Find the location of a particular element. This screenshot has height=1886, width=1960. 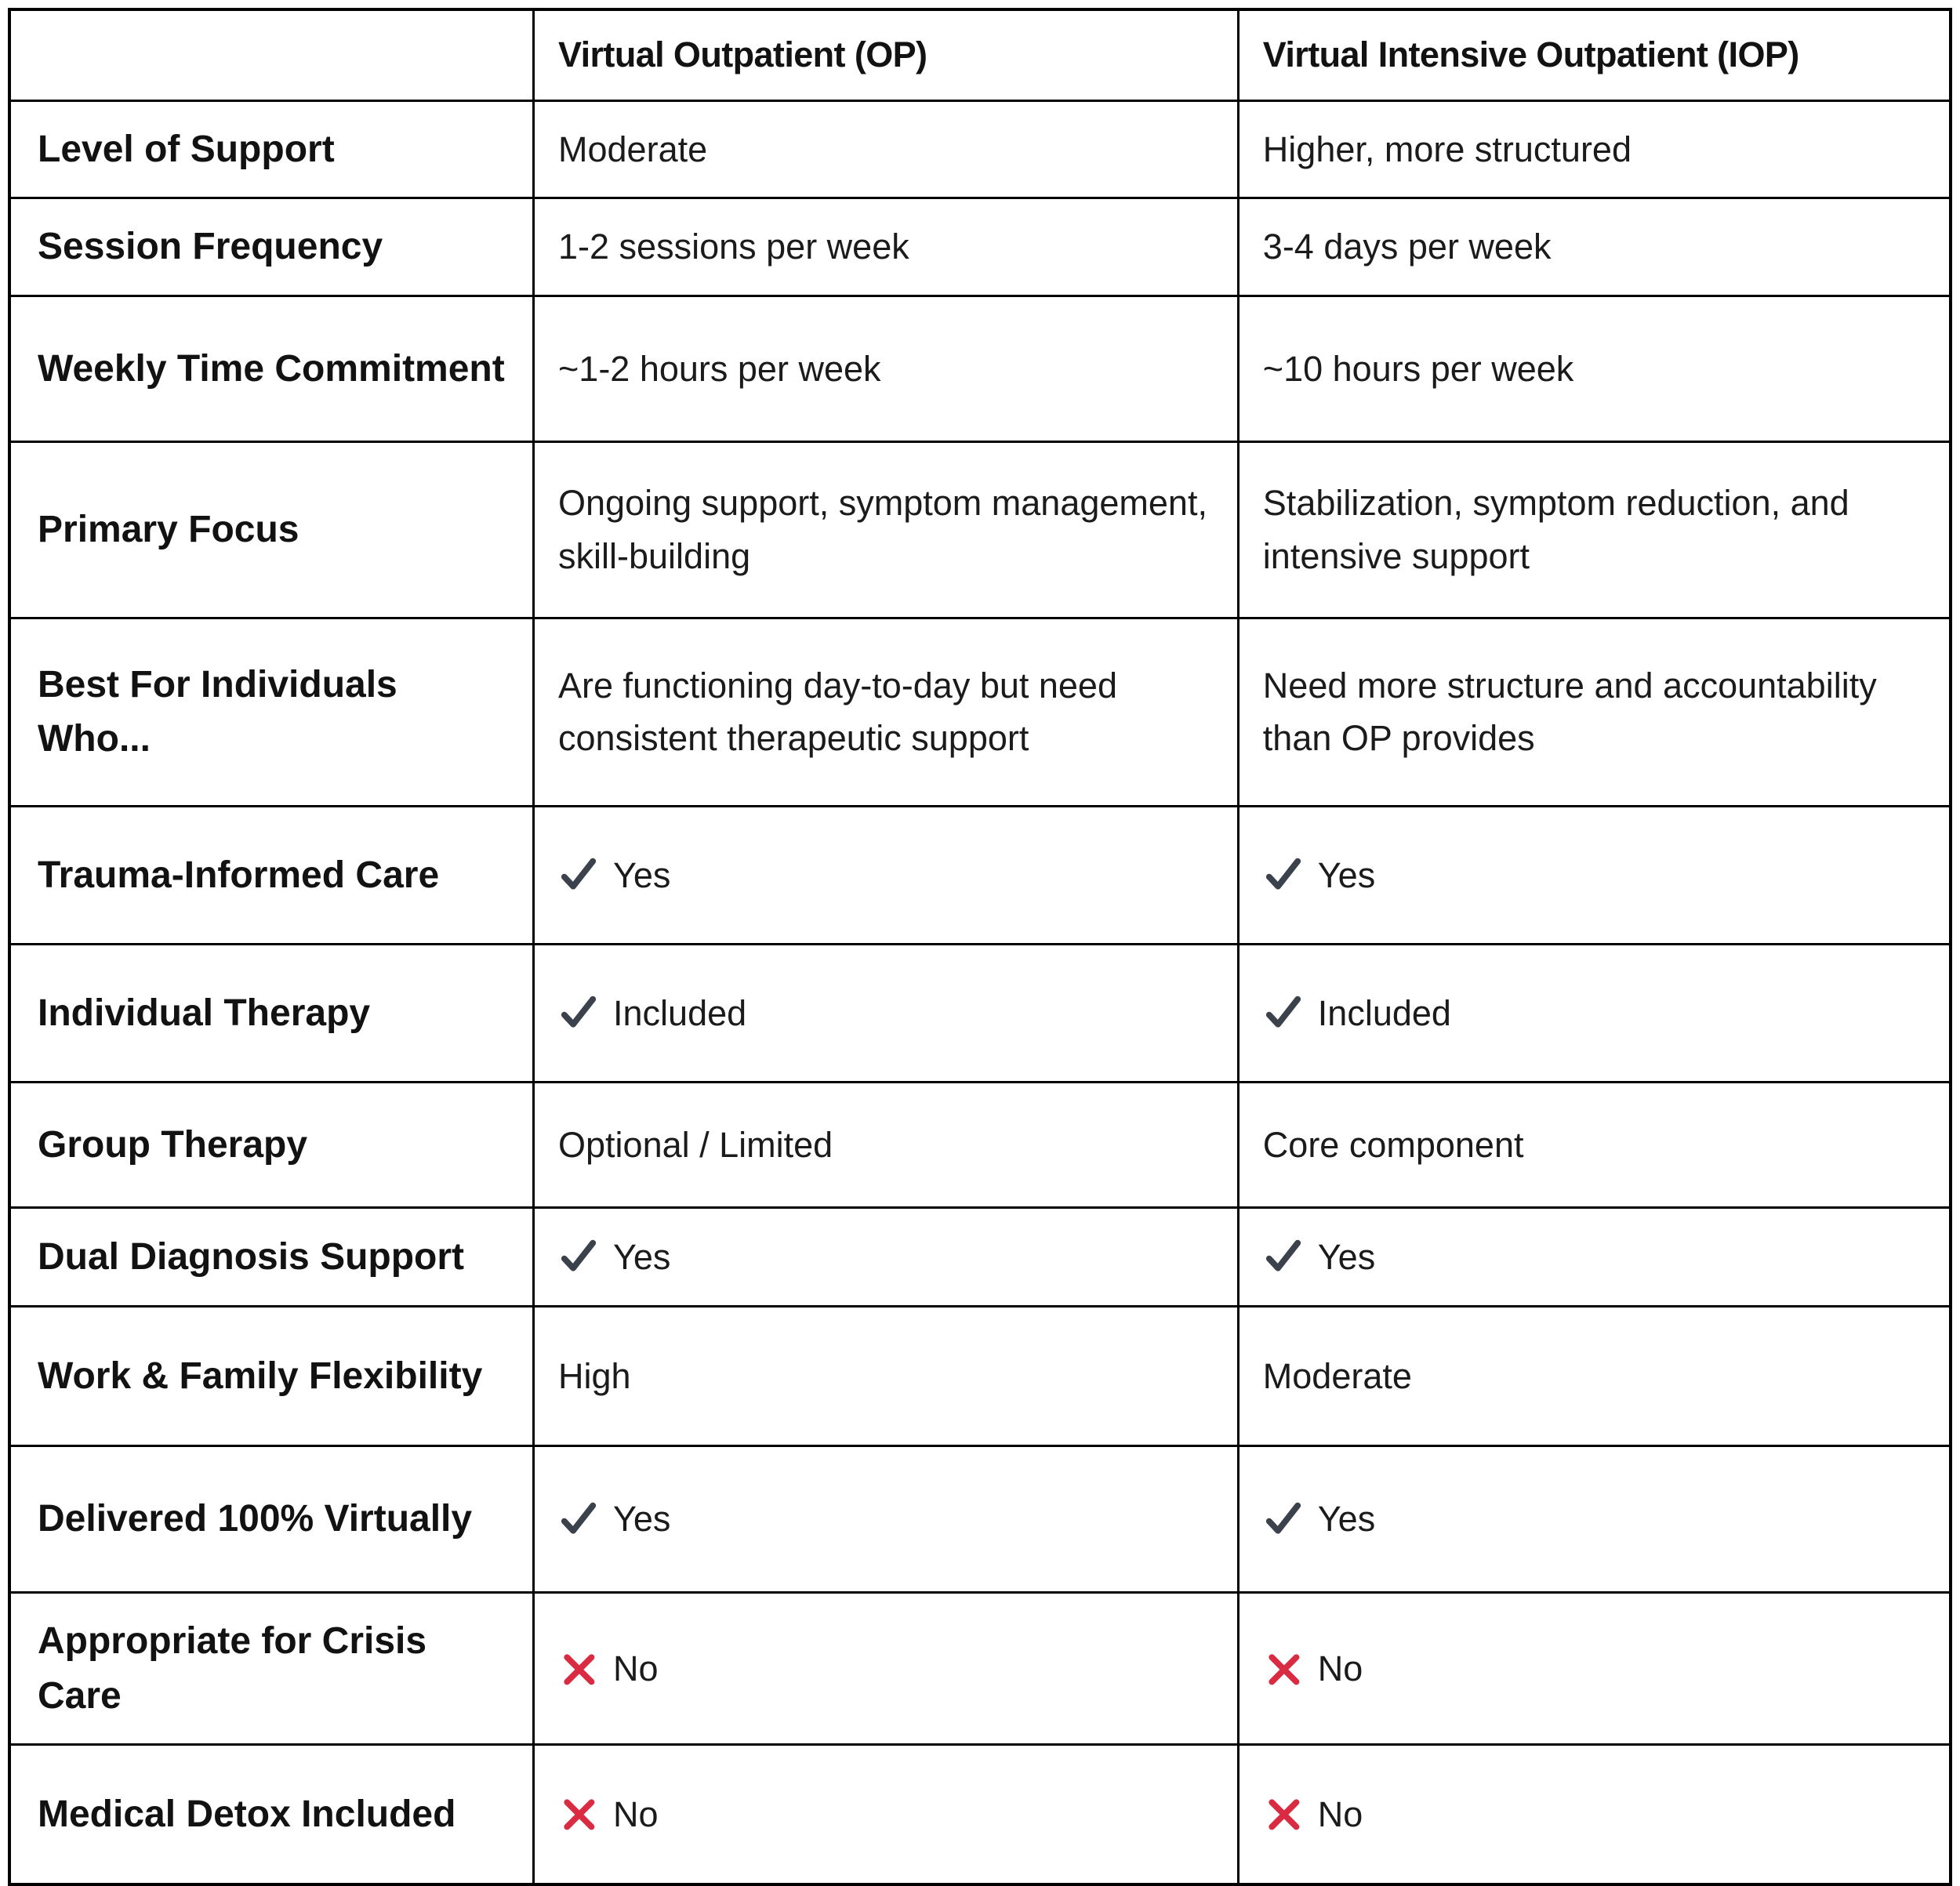

cell-content: 3-4 days per week is located at coordinates (1594, 247).